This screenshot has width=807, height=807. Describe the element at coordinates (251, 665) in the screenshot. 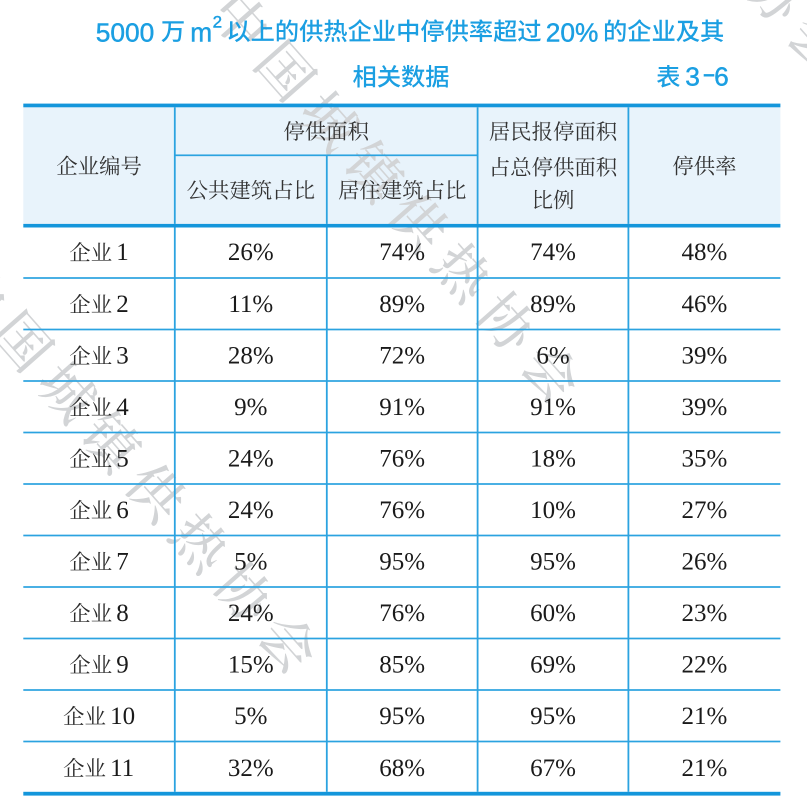

I see `svg-text: 15%` at that location.